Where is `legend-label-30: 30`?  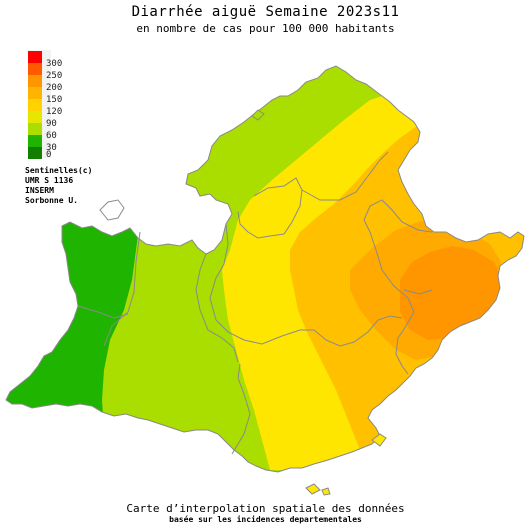 legend-label-30: 30 is located at coordinates (51, 148).